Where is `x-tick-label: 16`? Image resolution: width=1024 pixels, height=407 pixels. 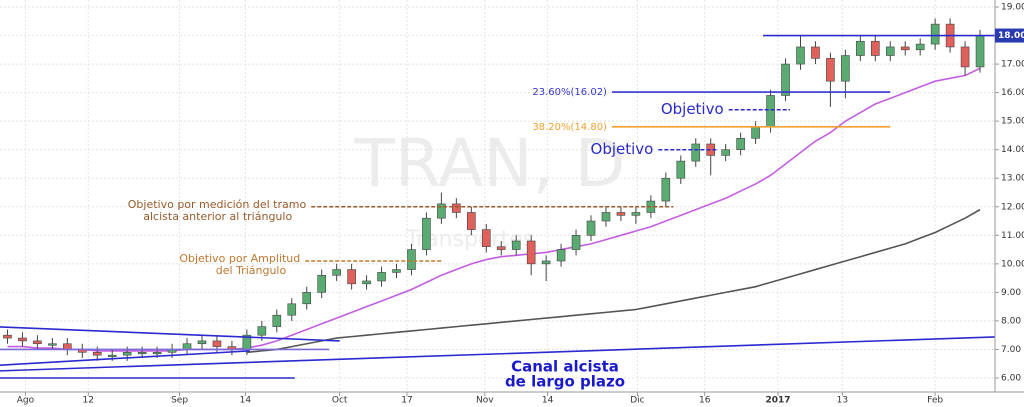
x-tick-label: 16 is located at coordinates (705, 401).